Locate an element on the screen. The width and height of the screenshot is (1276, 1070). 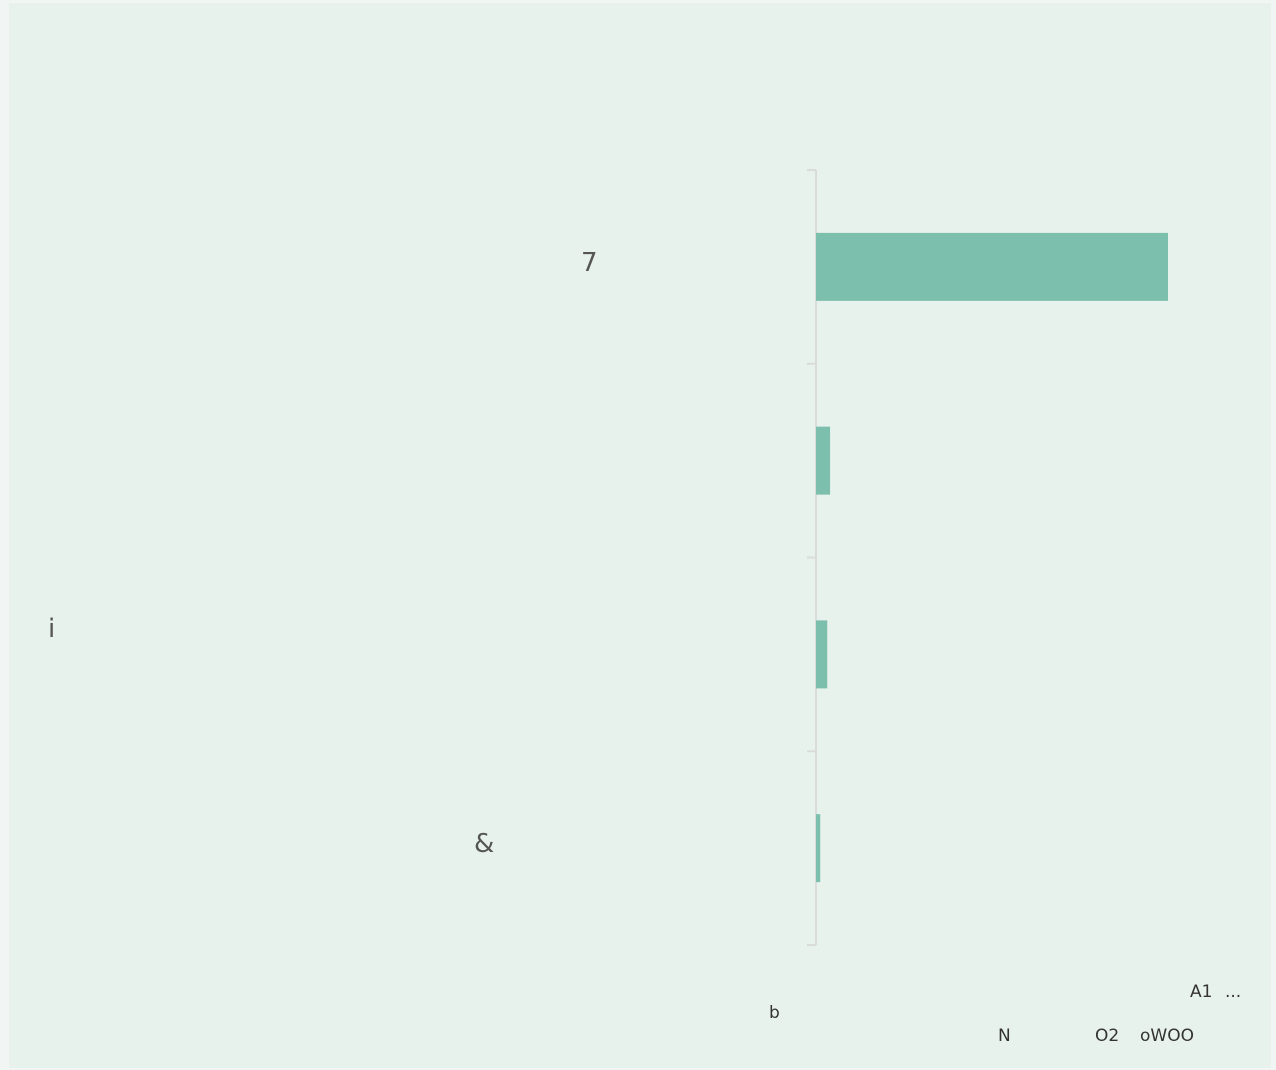
footer-label-n: N is located at coordinates (1004, 1036).